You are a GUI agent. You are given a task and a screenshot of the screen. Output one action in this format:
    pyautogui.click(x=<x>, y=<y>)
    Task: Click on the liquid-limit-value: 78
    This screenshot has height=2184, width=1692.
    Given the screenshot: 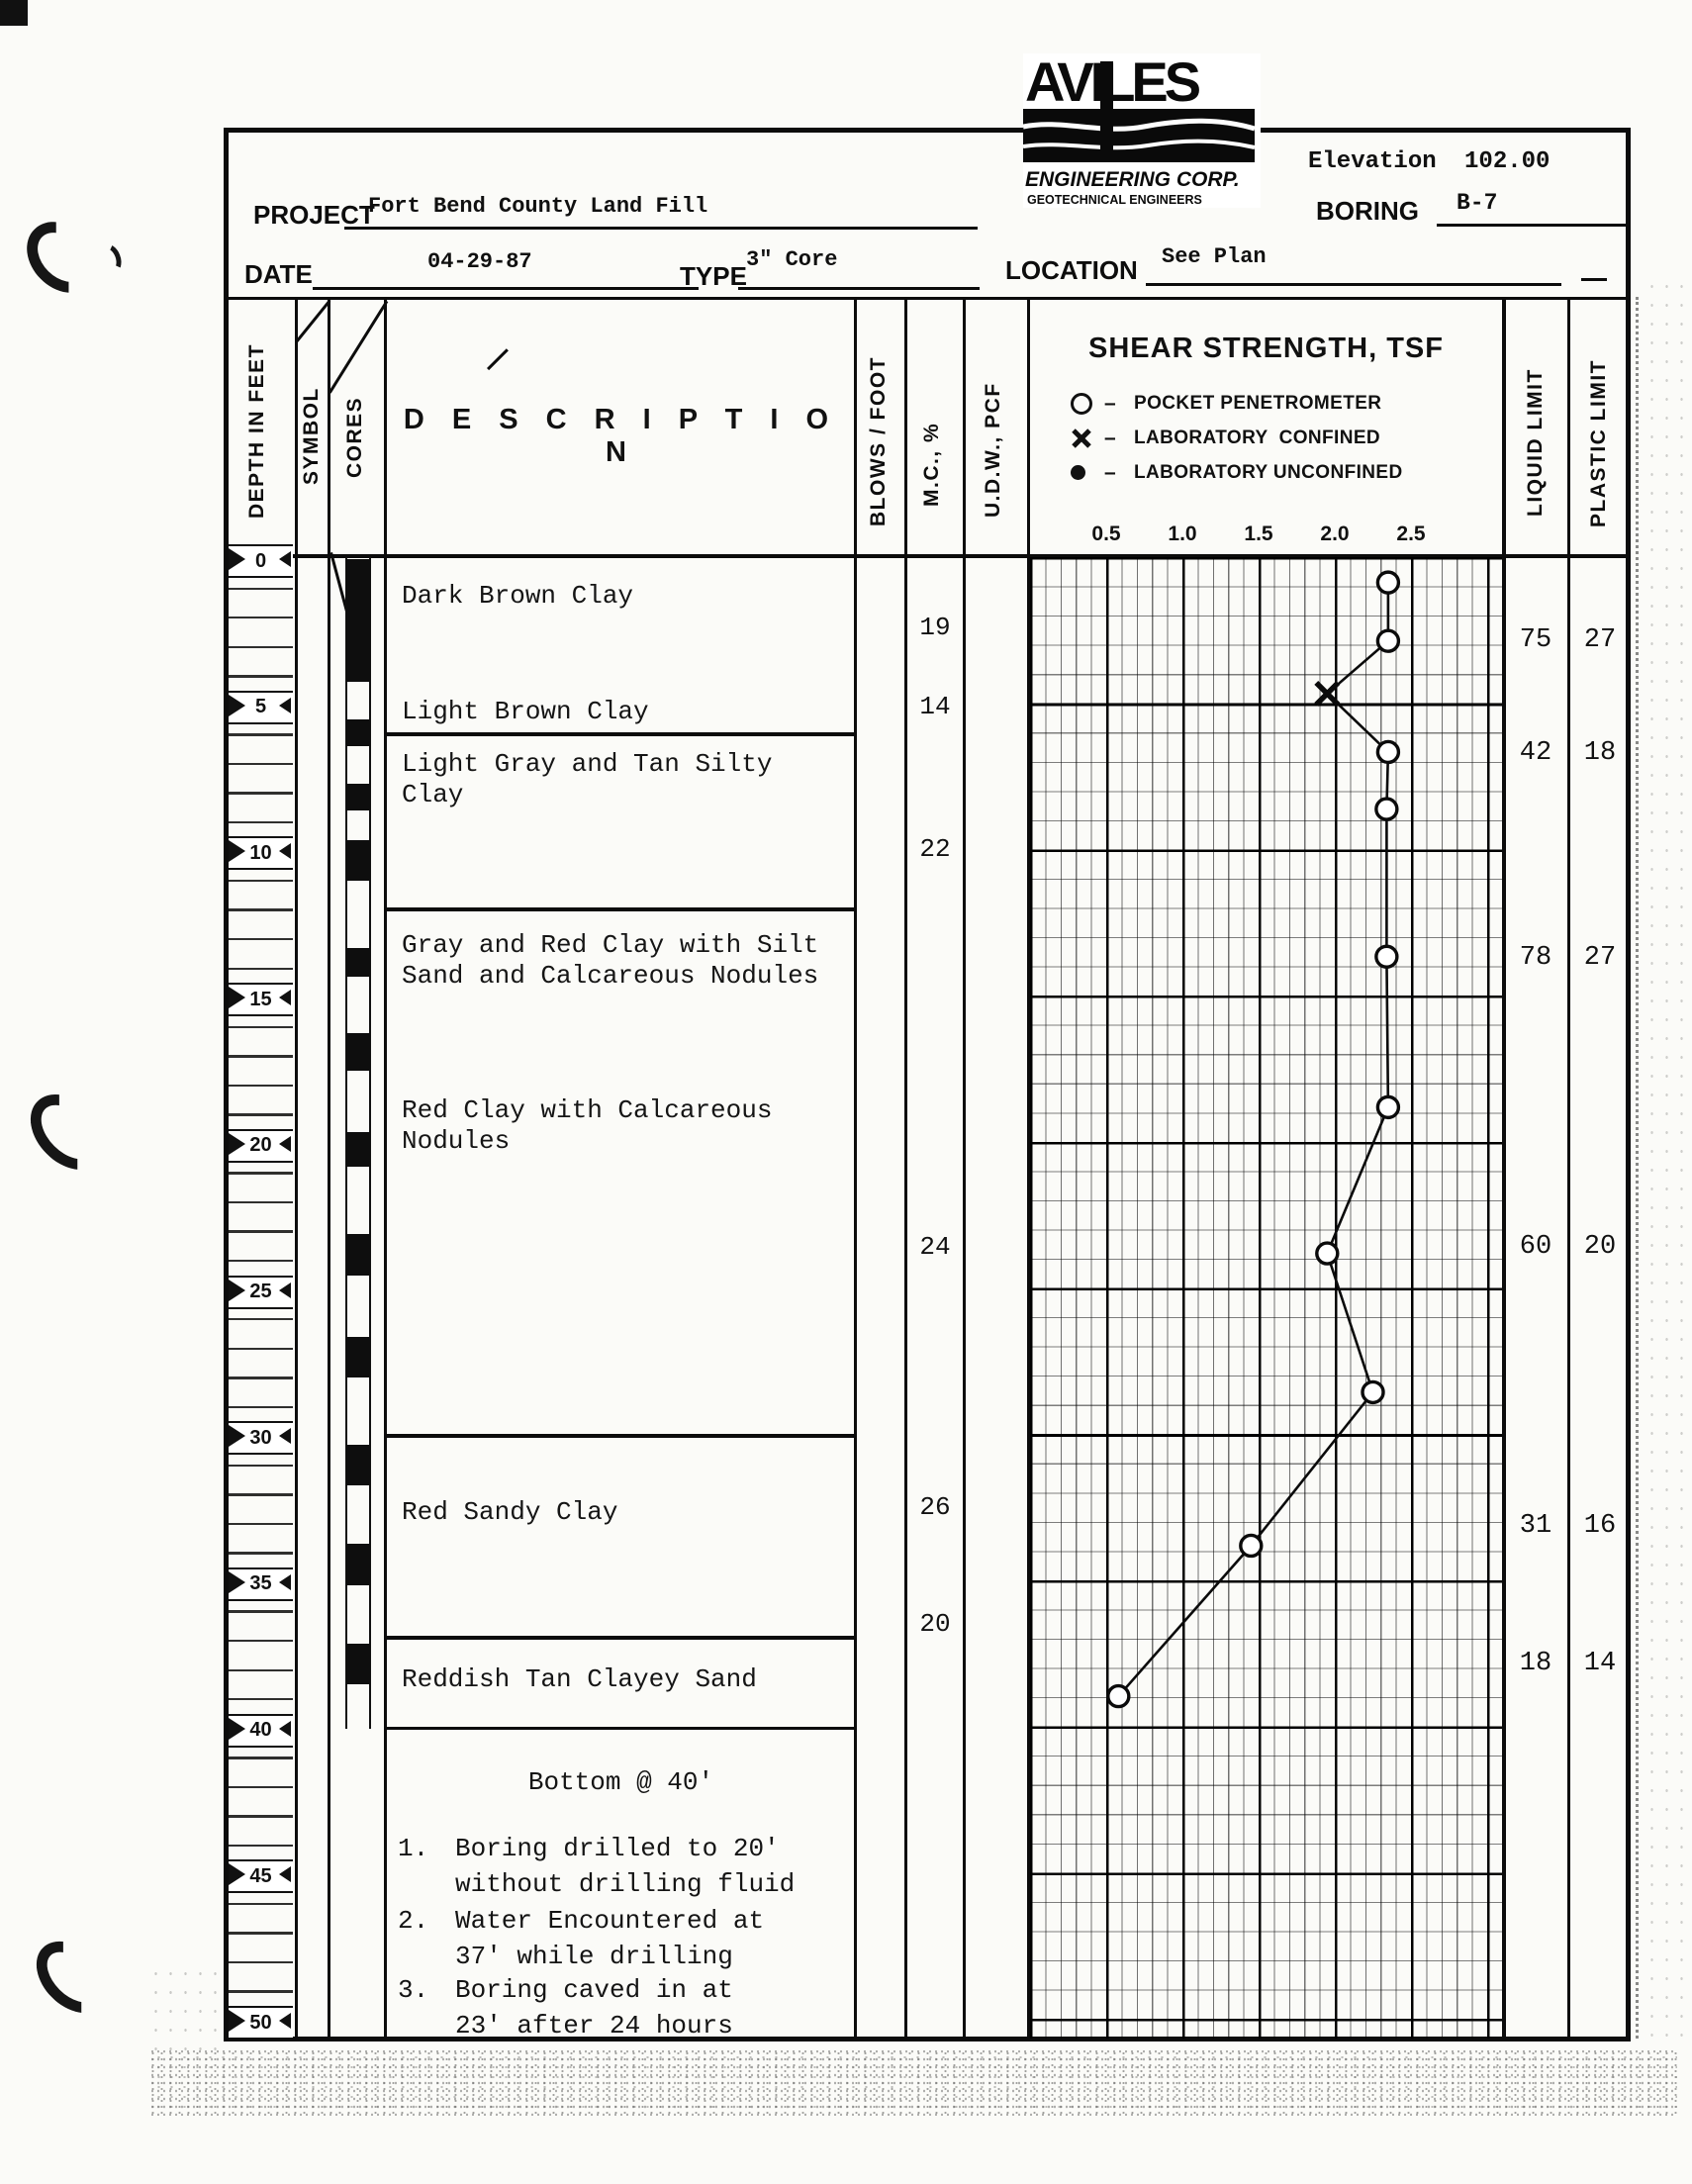 What is the action you would take?
    pyautogui.click(x=1536, y=957)
    